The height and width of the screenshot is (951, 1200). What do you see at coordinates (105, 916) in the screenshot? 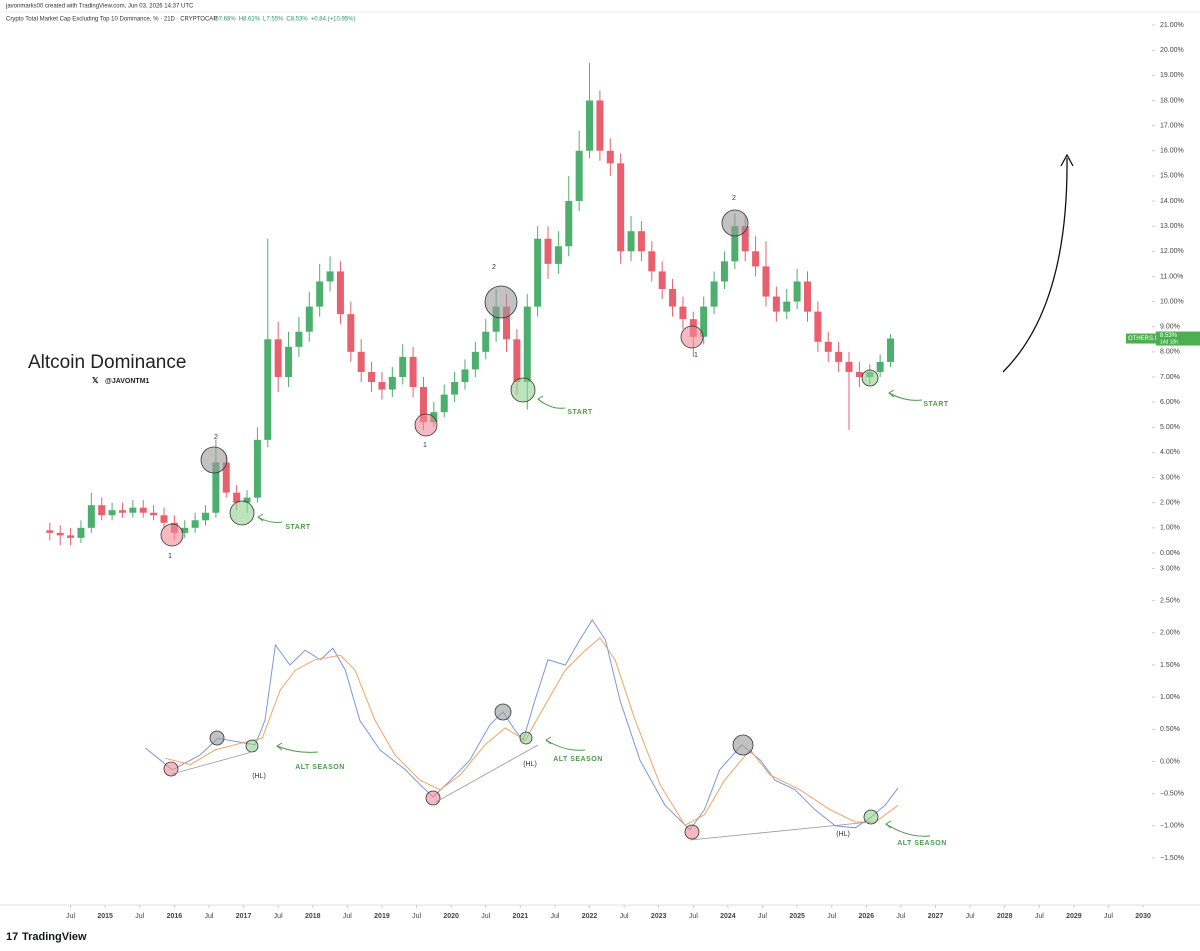
I see `x-tick-label: 2015` at bounding box center [105, 916].